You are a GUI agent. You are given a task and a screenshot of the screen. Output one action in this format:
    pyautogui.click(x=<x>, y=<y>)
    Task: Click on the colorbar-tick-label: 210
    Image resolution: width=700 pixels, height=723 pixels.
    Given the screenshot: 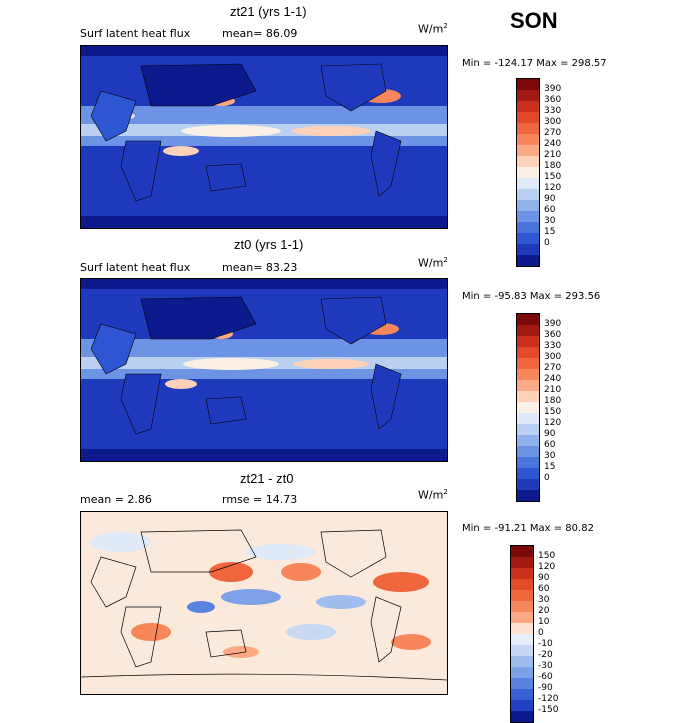 What is the action you would take?
    pyautogui.click(x=553, y=155)
    